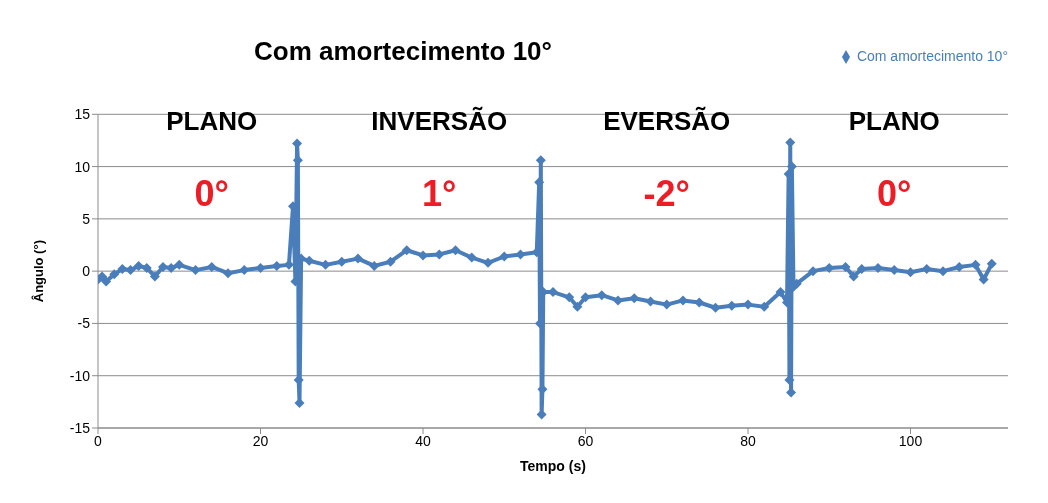  I want to click on x-axis-title: Tempo (s), so click(553, 466).